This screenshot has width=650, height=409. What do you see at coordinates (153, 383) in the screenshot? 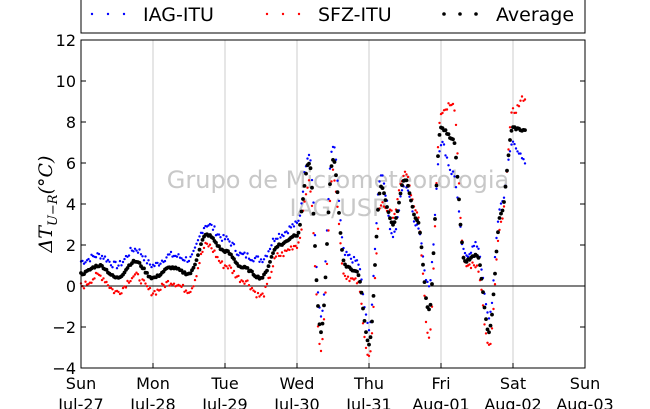
I see `x-tick-day: Mon` at bounding box center [153, 383].